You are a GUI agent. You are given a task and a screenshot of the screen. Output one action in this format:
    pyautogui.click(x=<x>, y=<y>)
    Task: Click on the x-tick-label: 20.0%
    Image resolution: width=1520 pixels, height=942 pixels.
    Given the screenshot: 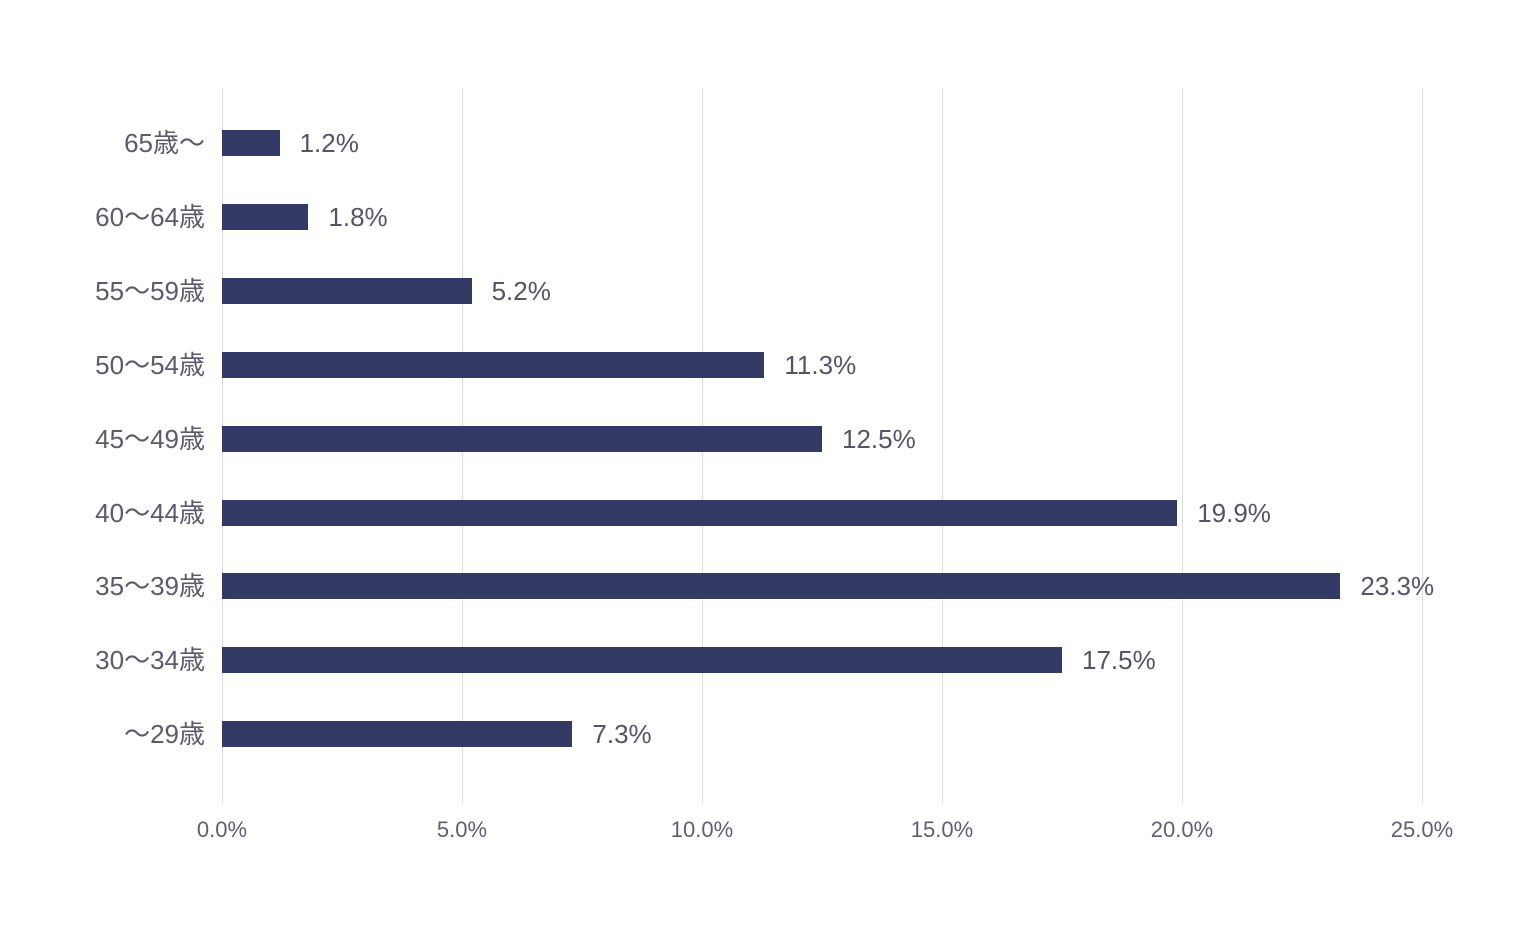 What is the action you would take?
    pyautogui.click(x=1182, y=829)
    